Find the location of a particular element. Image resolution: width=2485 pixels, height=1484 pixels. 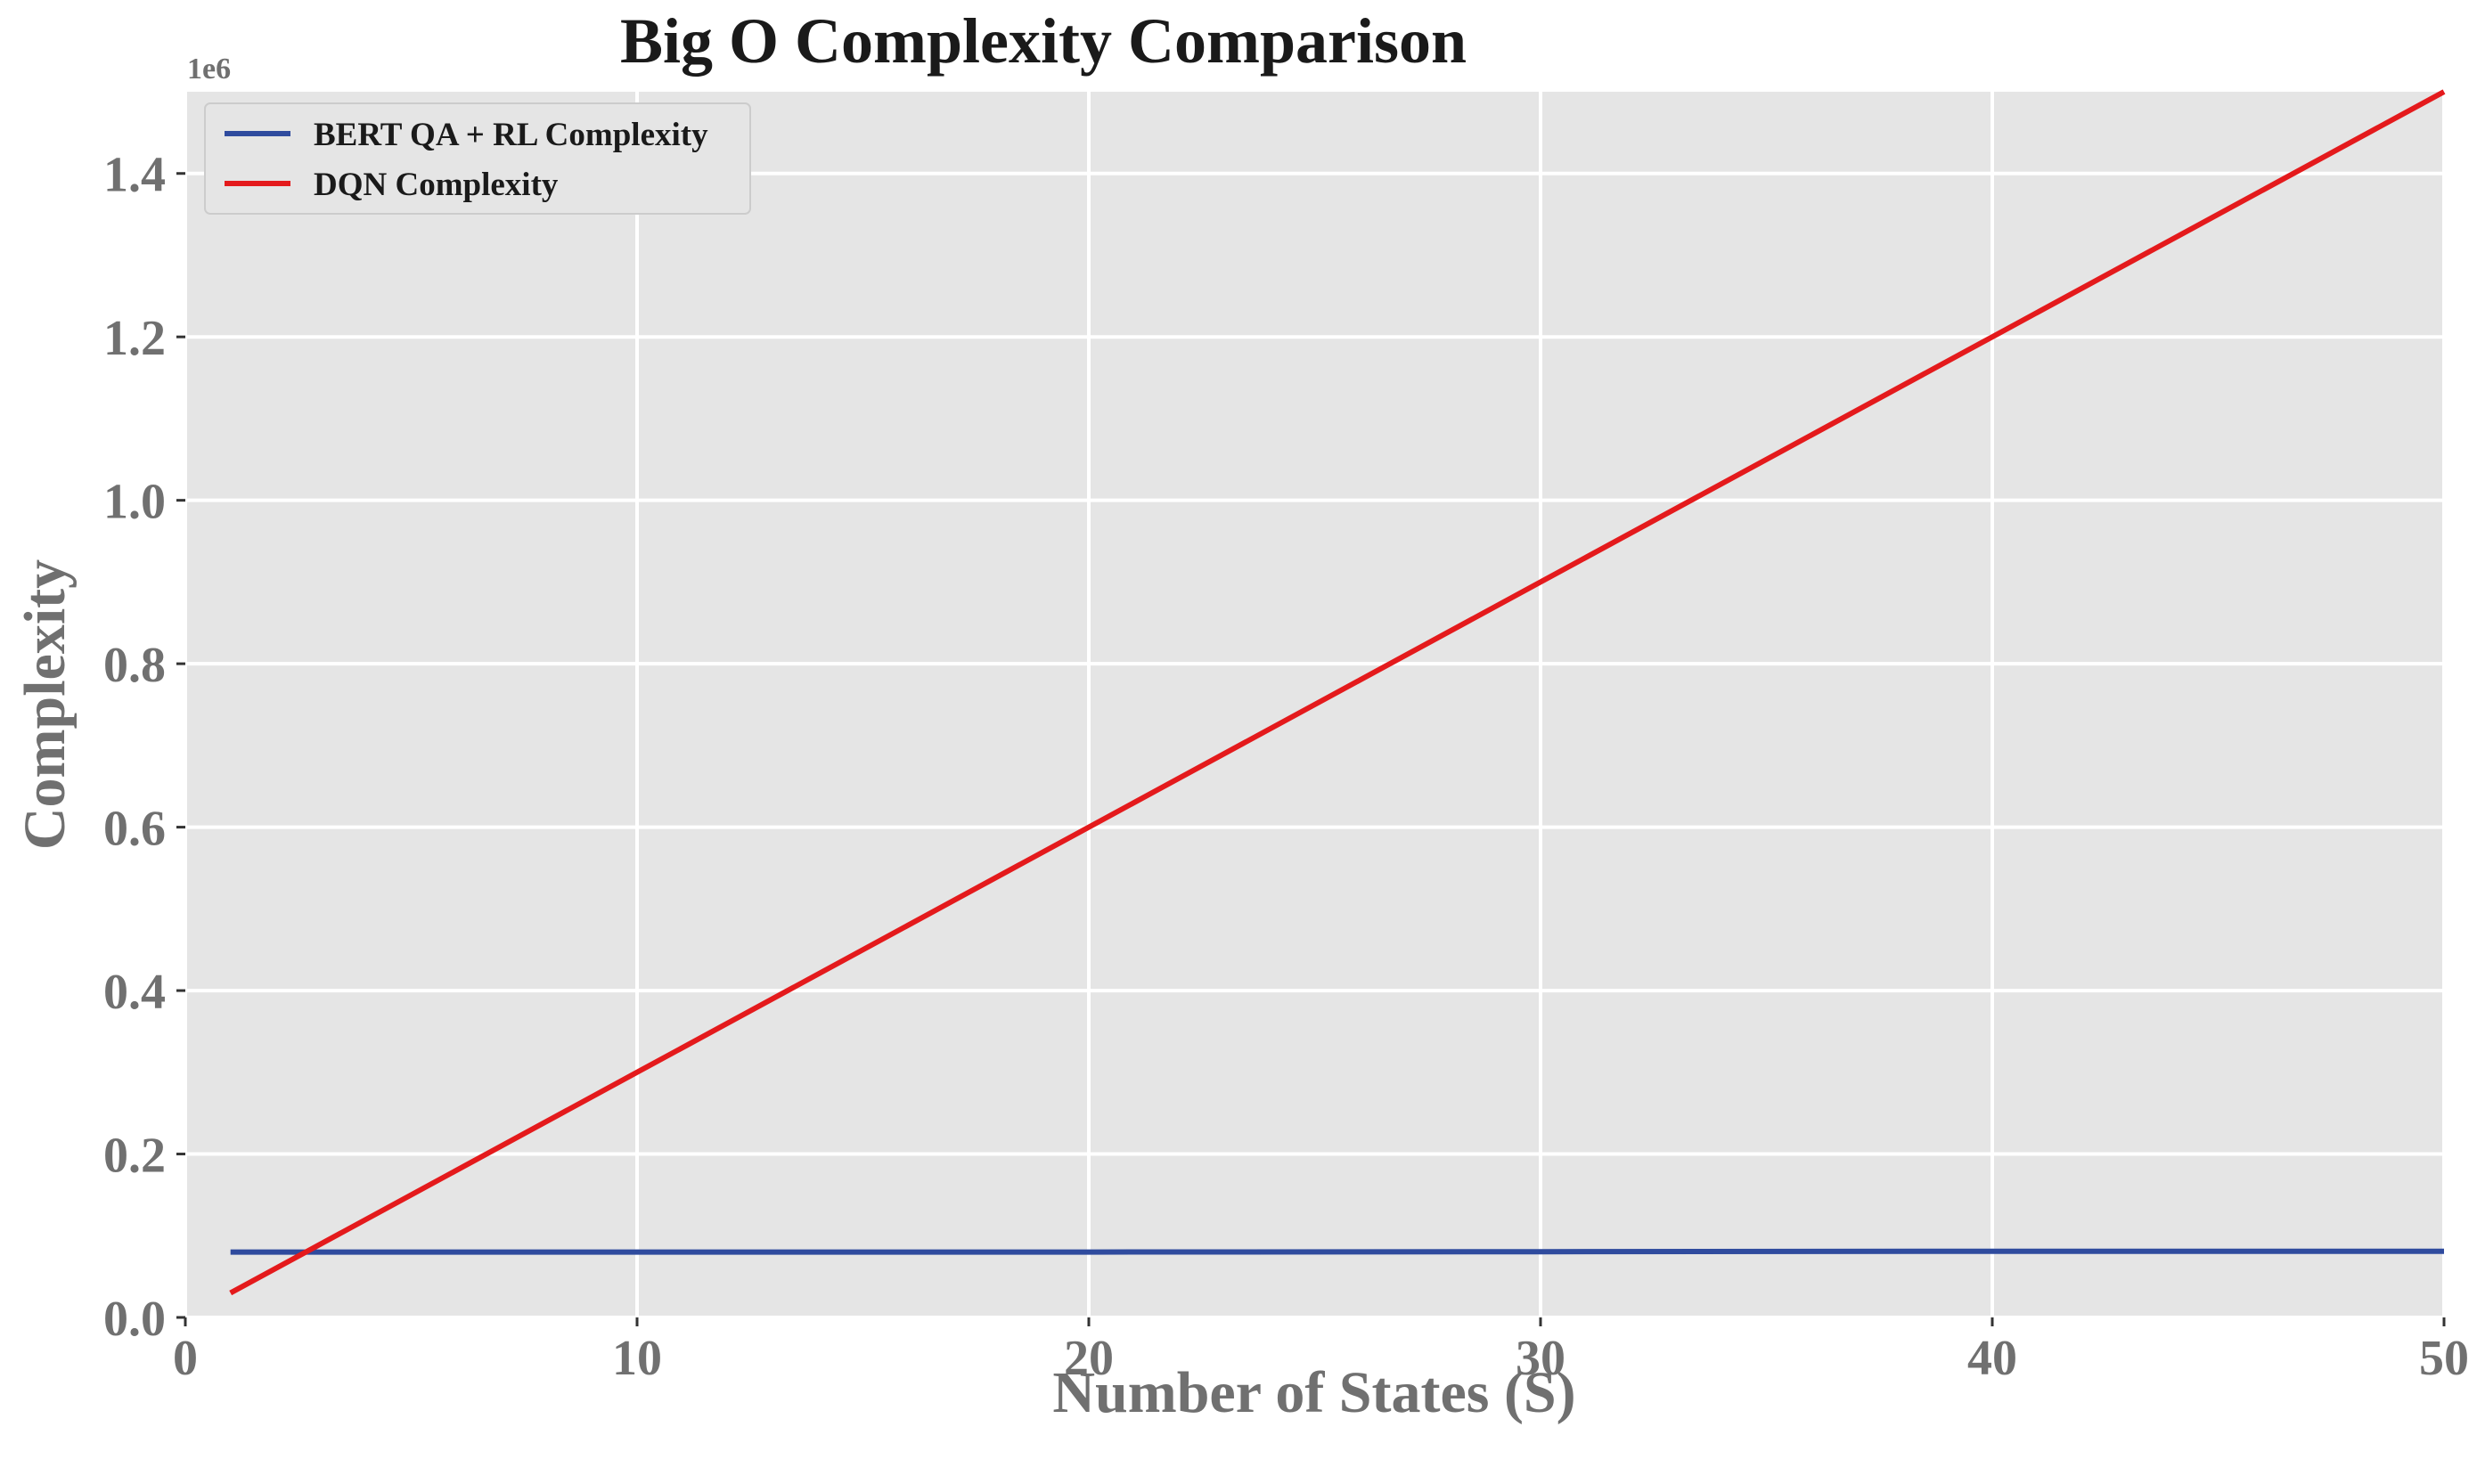

chart-title: Big O Complexity Comparison is located at coordinates (1044, 41).